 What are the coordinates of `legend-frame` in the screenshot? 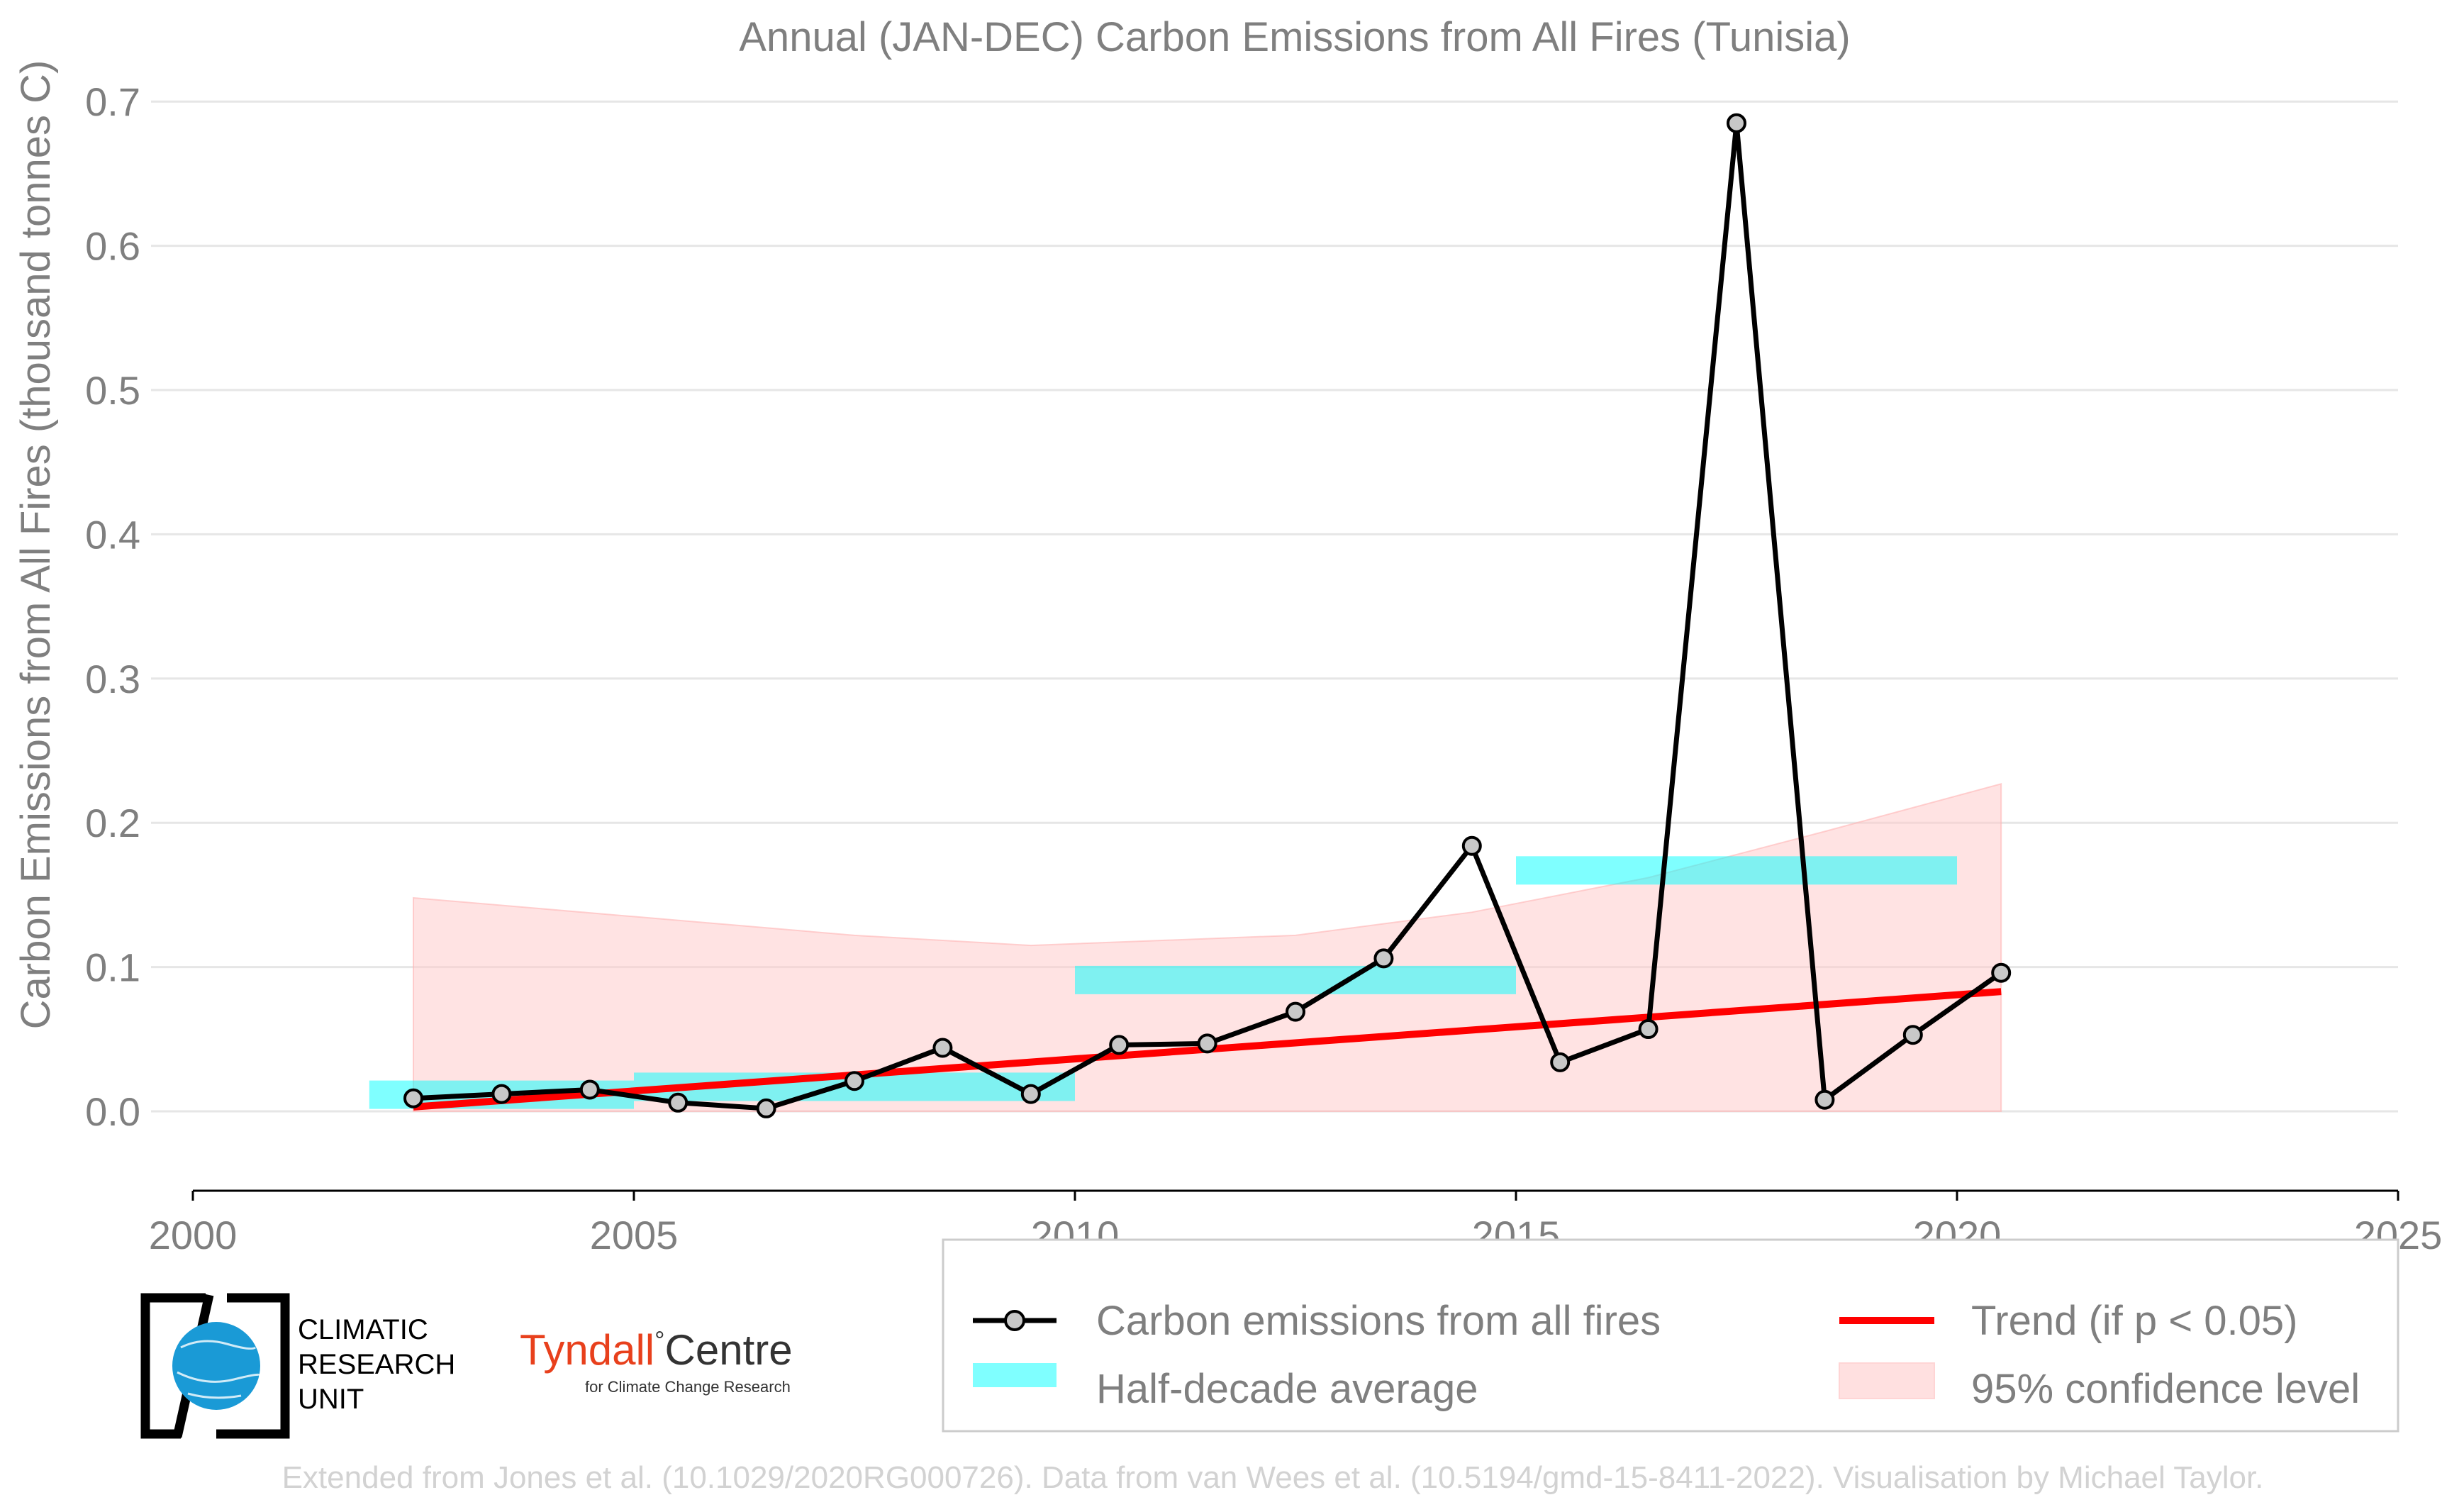 It's located at (1670, 1335).